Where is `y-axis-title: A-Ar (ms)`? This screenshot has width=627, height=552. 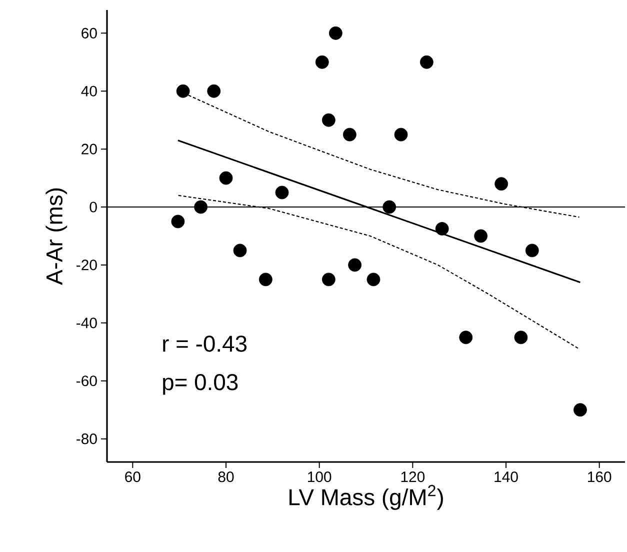
y-axis-title: A-Ar (ms) is located at coordinates (57, 236).